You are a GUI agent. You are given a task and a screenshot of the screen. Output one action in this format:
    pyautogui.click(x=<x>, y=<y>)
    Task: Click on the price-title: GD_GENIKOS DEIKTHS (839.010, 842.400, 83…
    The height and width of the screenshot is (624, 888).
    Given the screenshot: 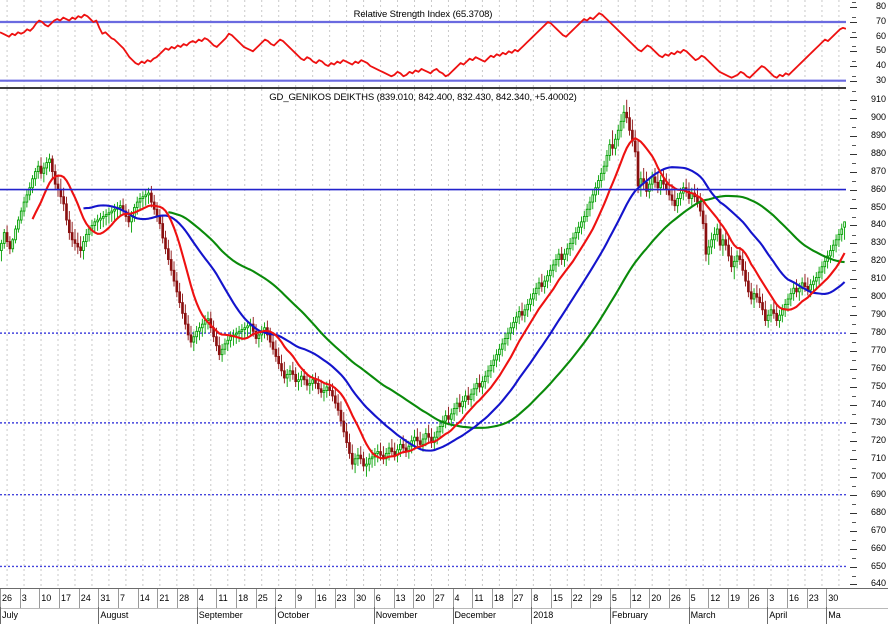 What is the action you would take?
    pyautogui.click(x=423, y=97)
    